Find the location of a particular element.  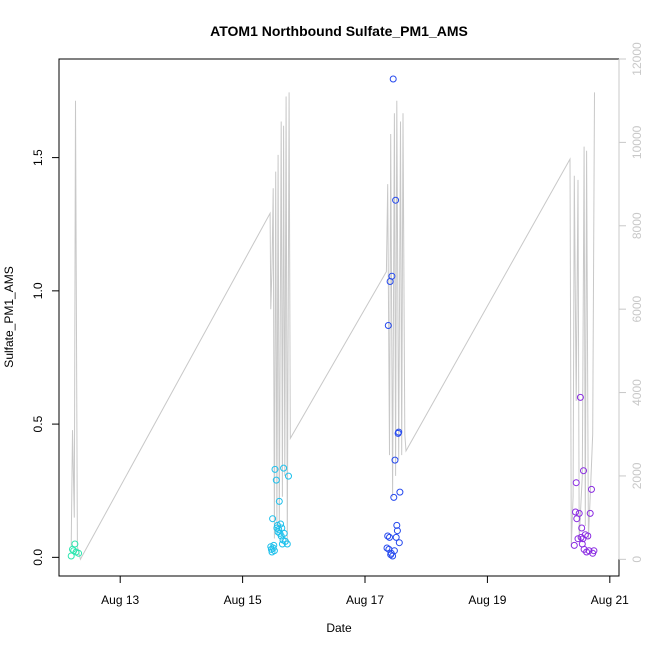

chart-title: ATOM1 Northbound Sulfate_PM1_AMS is located at coordinates (339, 31).